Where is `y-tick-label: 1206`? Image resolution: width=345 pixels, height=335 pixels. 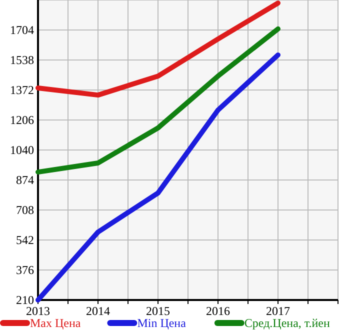 y-tick-label: 1206 is located at coordinates (22, 120).